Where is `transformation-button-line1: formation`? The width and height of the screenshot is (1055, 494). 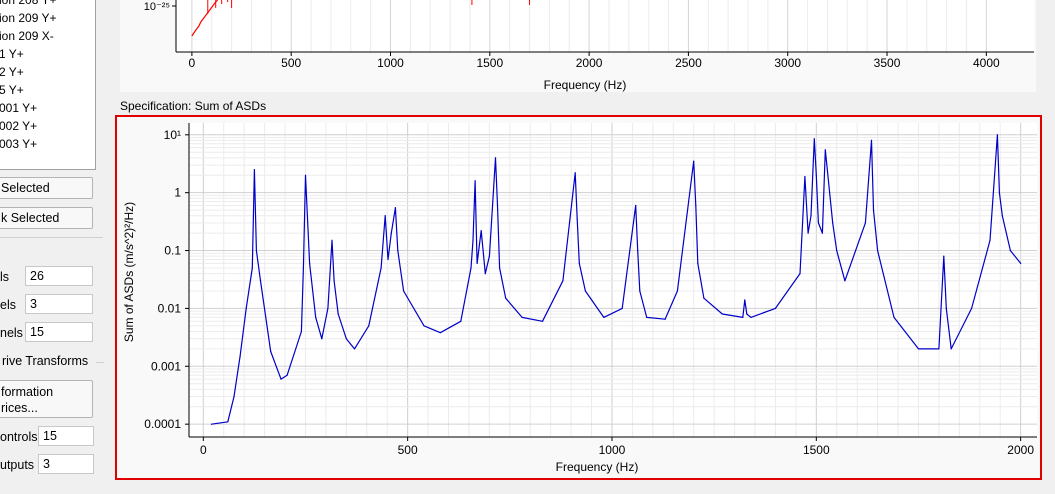 transformation-button-line1: formation is located at coordinates (27, 392).